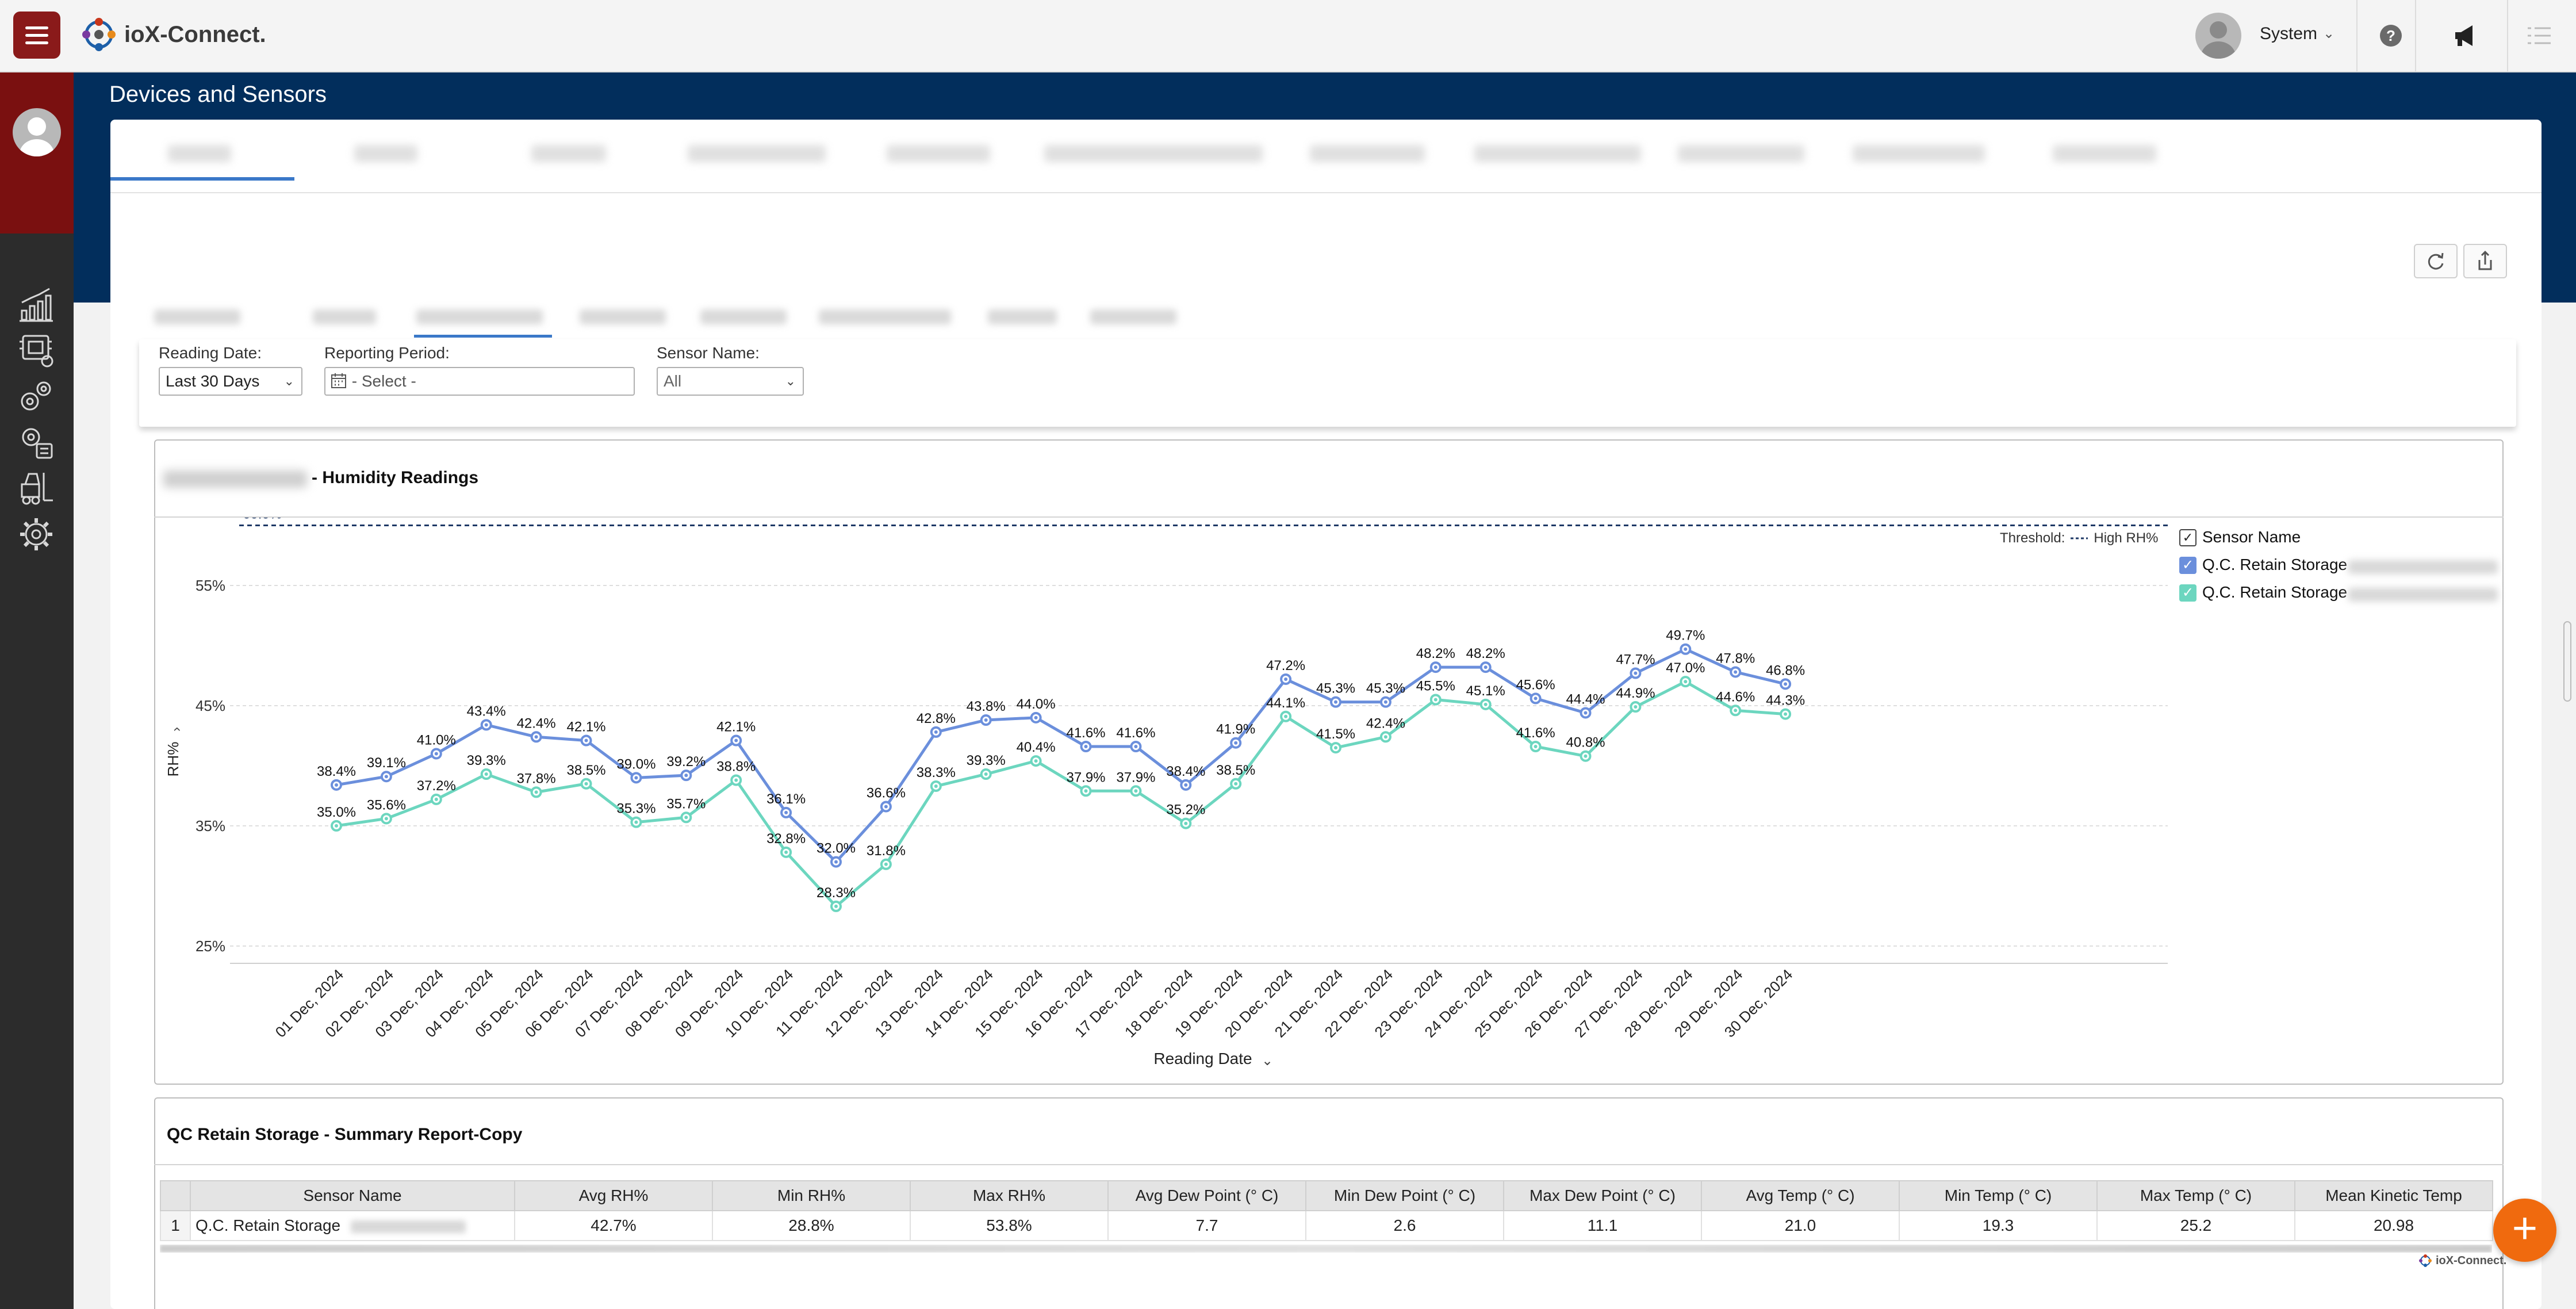  What do you see at coordinates (1333, 316) in the screenshot?
I see `sub-tab-bar` at bounding box center [1333, 316].